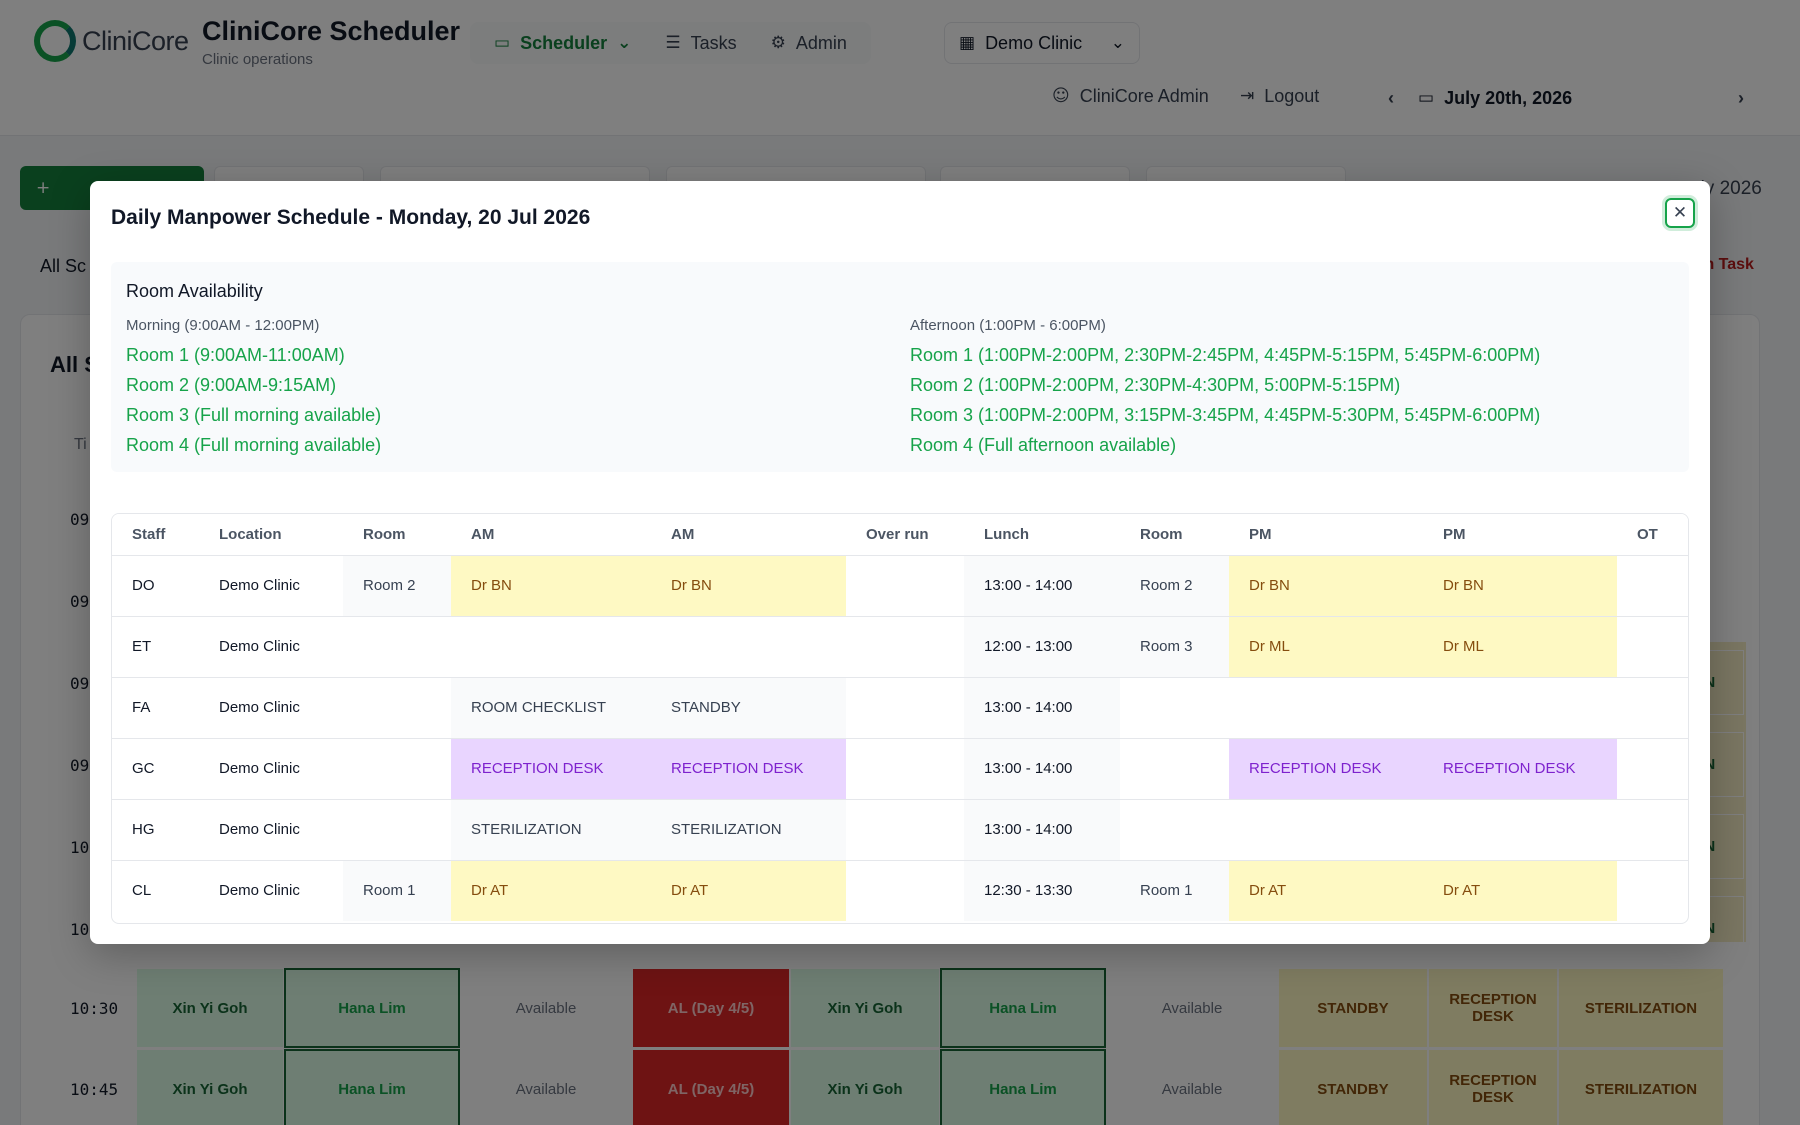 The width and height of the screenshot is (1800, 1125). Describe the element at coordinates (397, 890) in the screenshot. I see `cell-room-am: Room 1` at that location.